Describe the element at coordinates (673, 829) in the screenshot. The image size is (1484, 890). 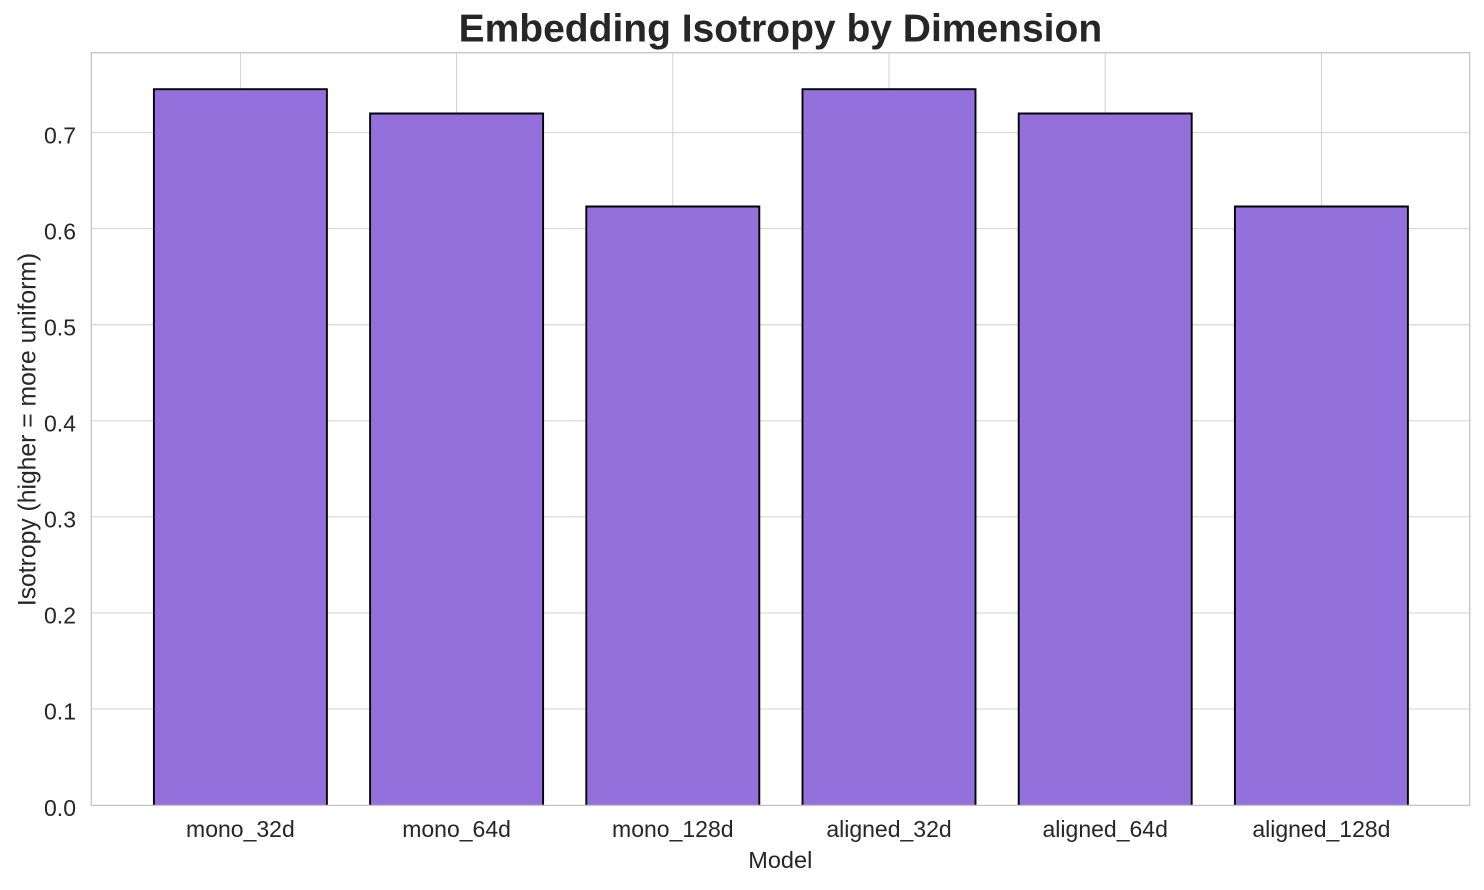
I see `svg-text: mono_128d` at that location.